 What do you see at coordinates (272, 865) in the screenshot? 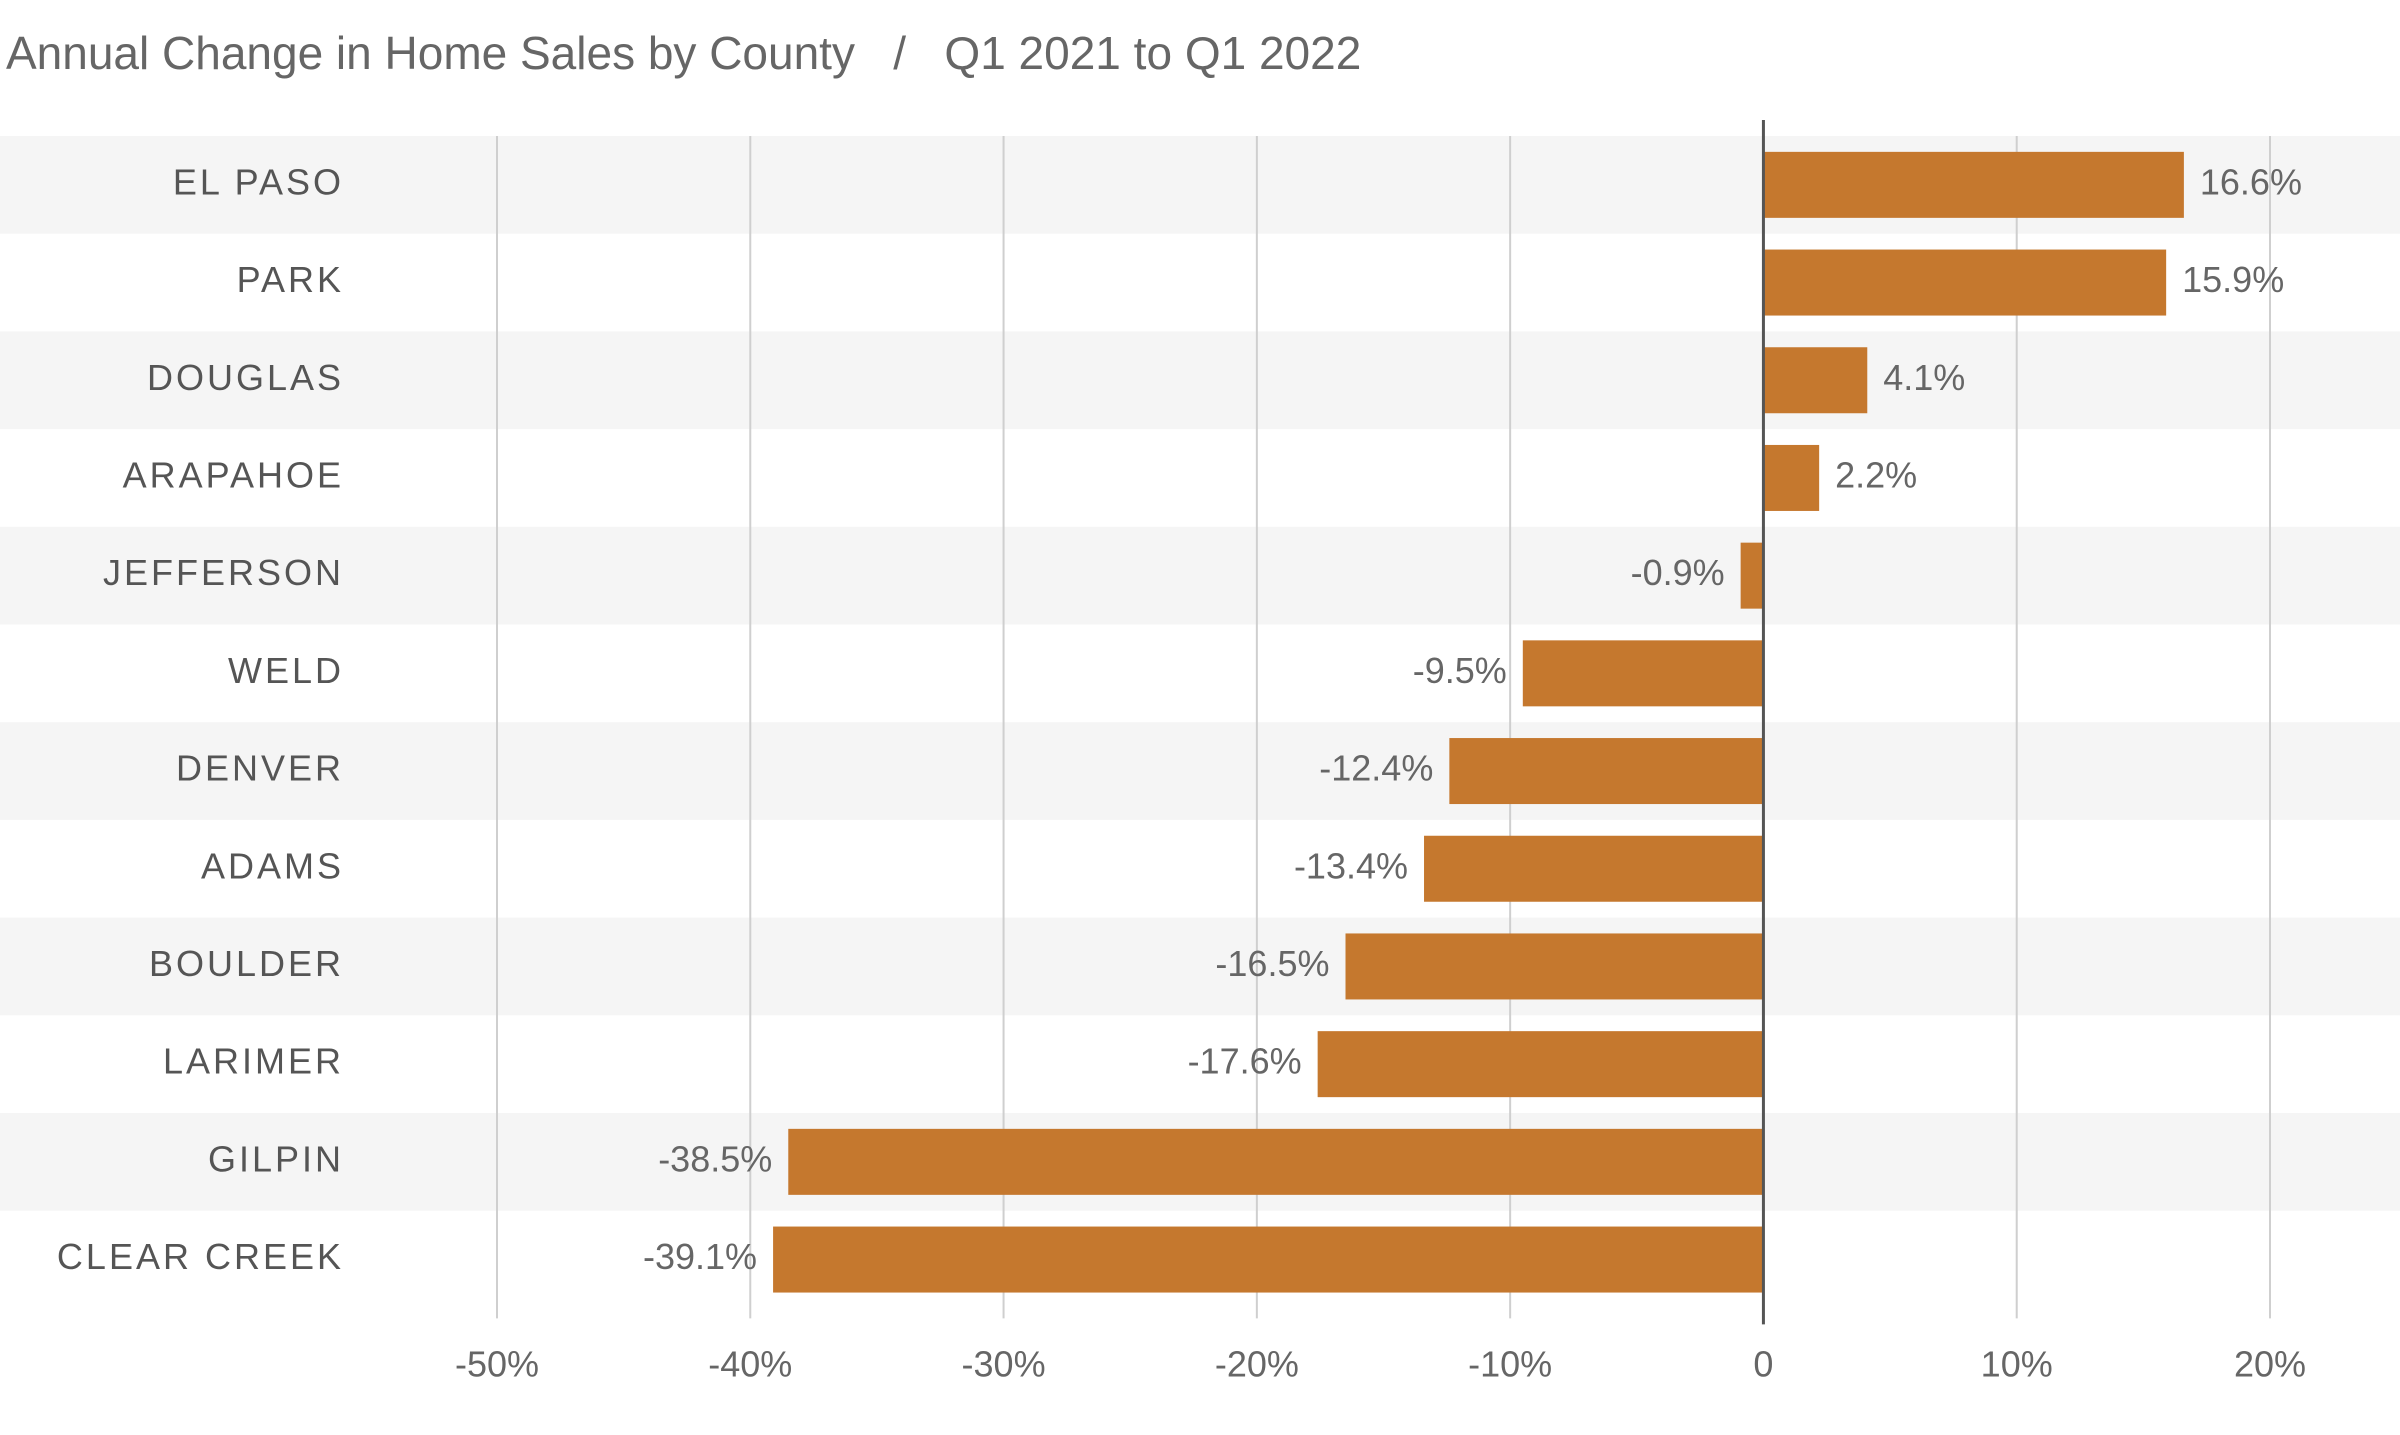
I see `y-tick-label: ADAMS` at bounding box center [272, 865].